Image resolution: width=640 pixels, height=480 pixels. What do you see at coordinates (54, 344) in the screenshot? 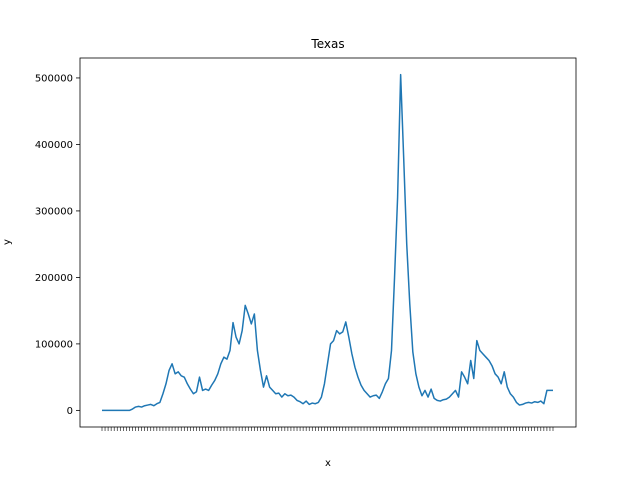
I see `y-tick-label: 100000` at bounding box center [54, 344].